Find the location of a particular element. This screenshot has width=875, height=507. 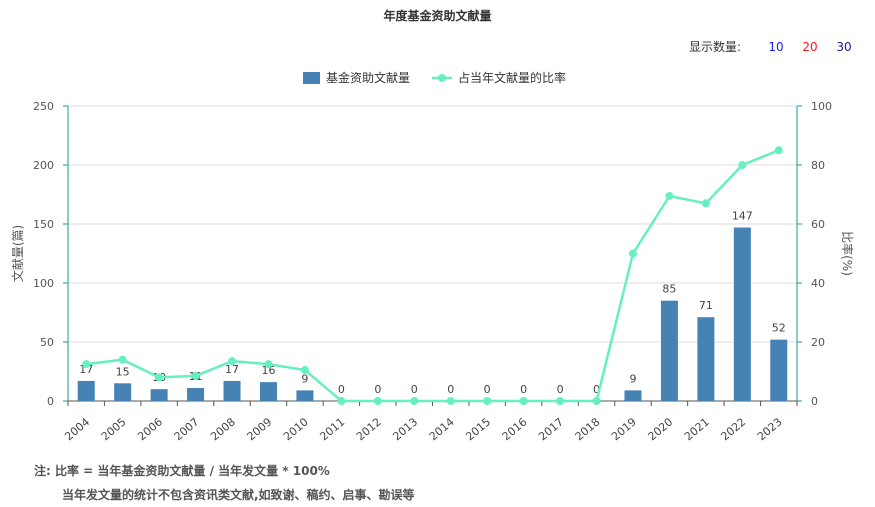

x-tick-label: 2018 is located at coordinates (588, 429).